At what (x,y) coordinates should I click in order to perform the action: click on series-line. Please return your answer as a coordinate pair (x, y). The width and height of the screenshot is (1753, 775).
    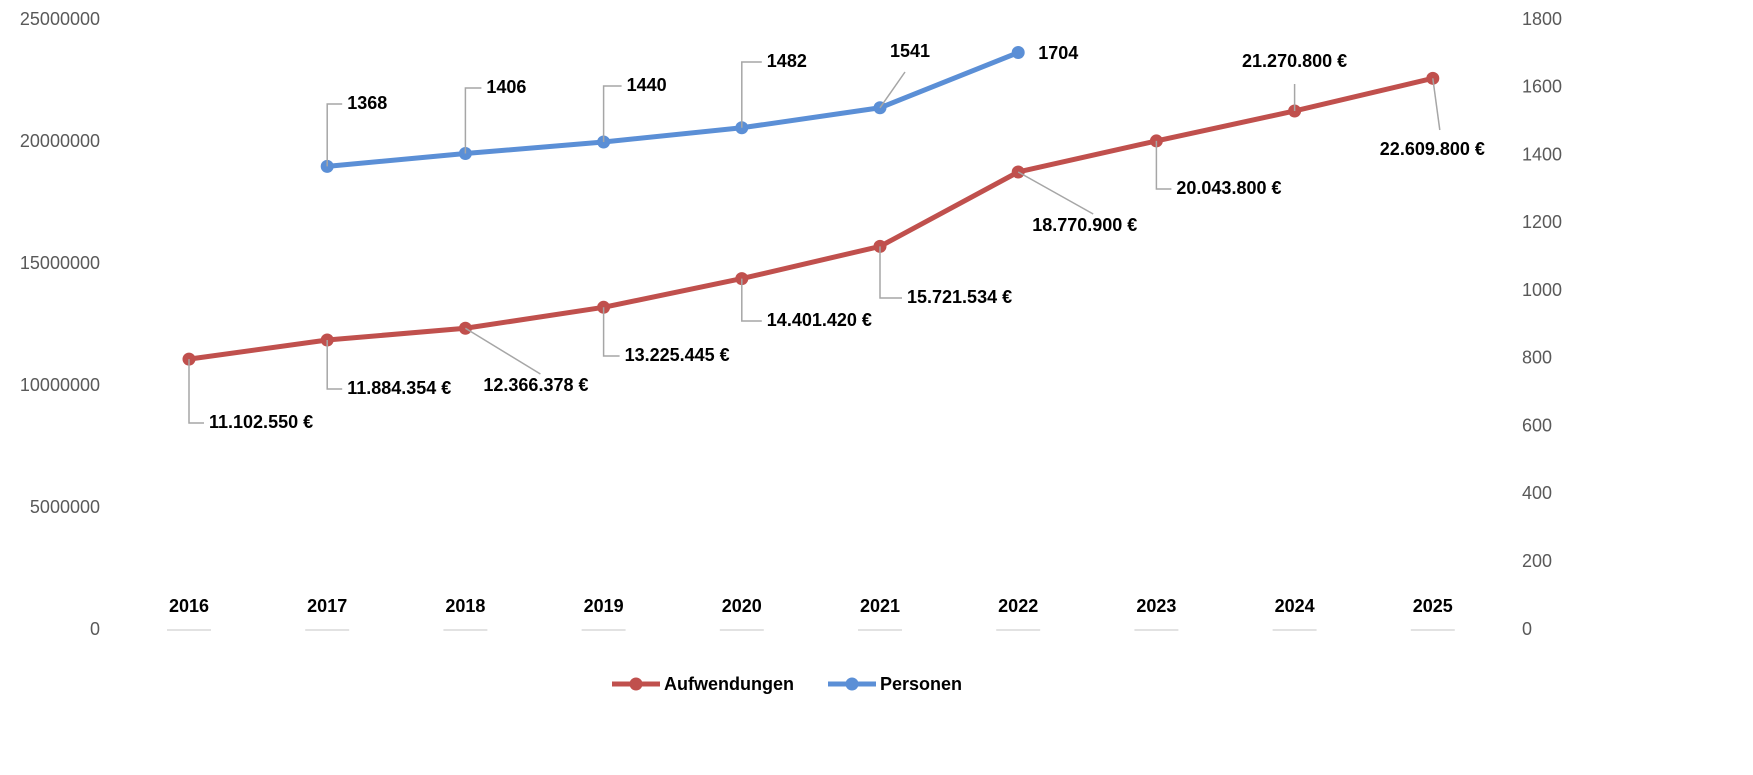
    Looking at the image, I should click on (673, 109).